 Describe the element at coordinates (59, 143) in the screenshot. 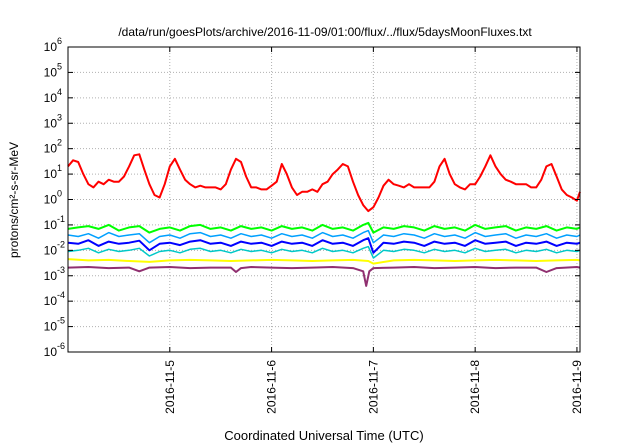

I see `y-tick-exponent: 2` at that location.